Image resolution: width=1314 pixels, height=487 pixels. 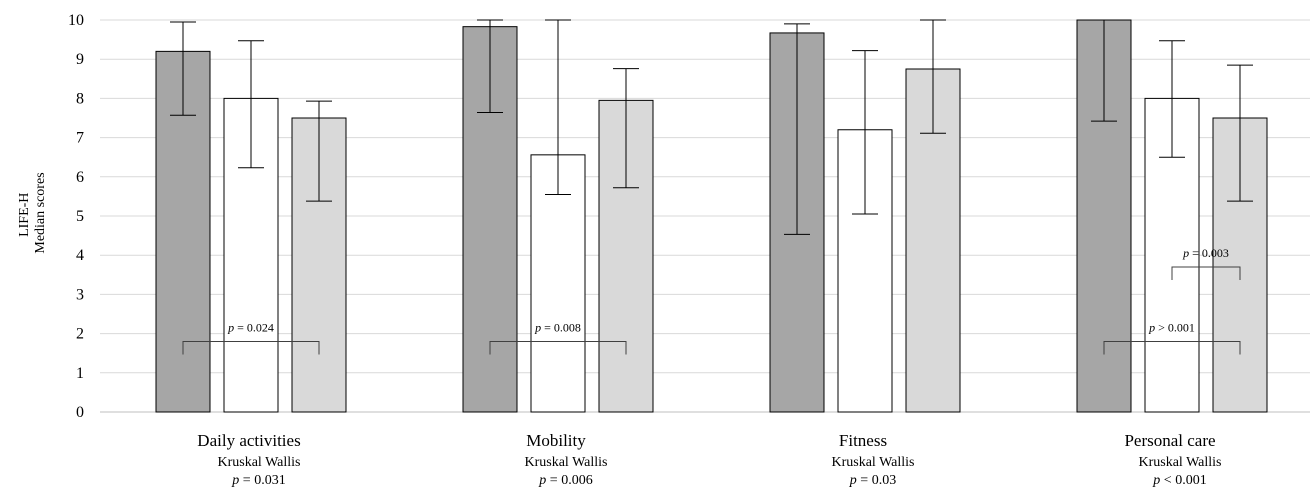 What do you see at coordinates (80, 255) in the screenshot?
I see `y-tick-label: 4` at bounding box center [80, 255].